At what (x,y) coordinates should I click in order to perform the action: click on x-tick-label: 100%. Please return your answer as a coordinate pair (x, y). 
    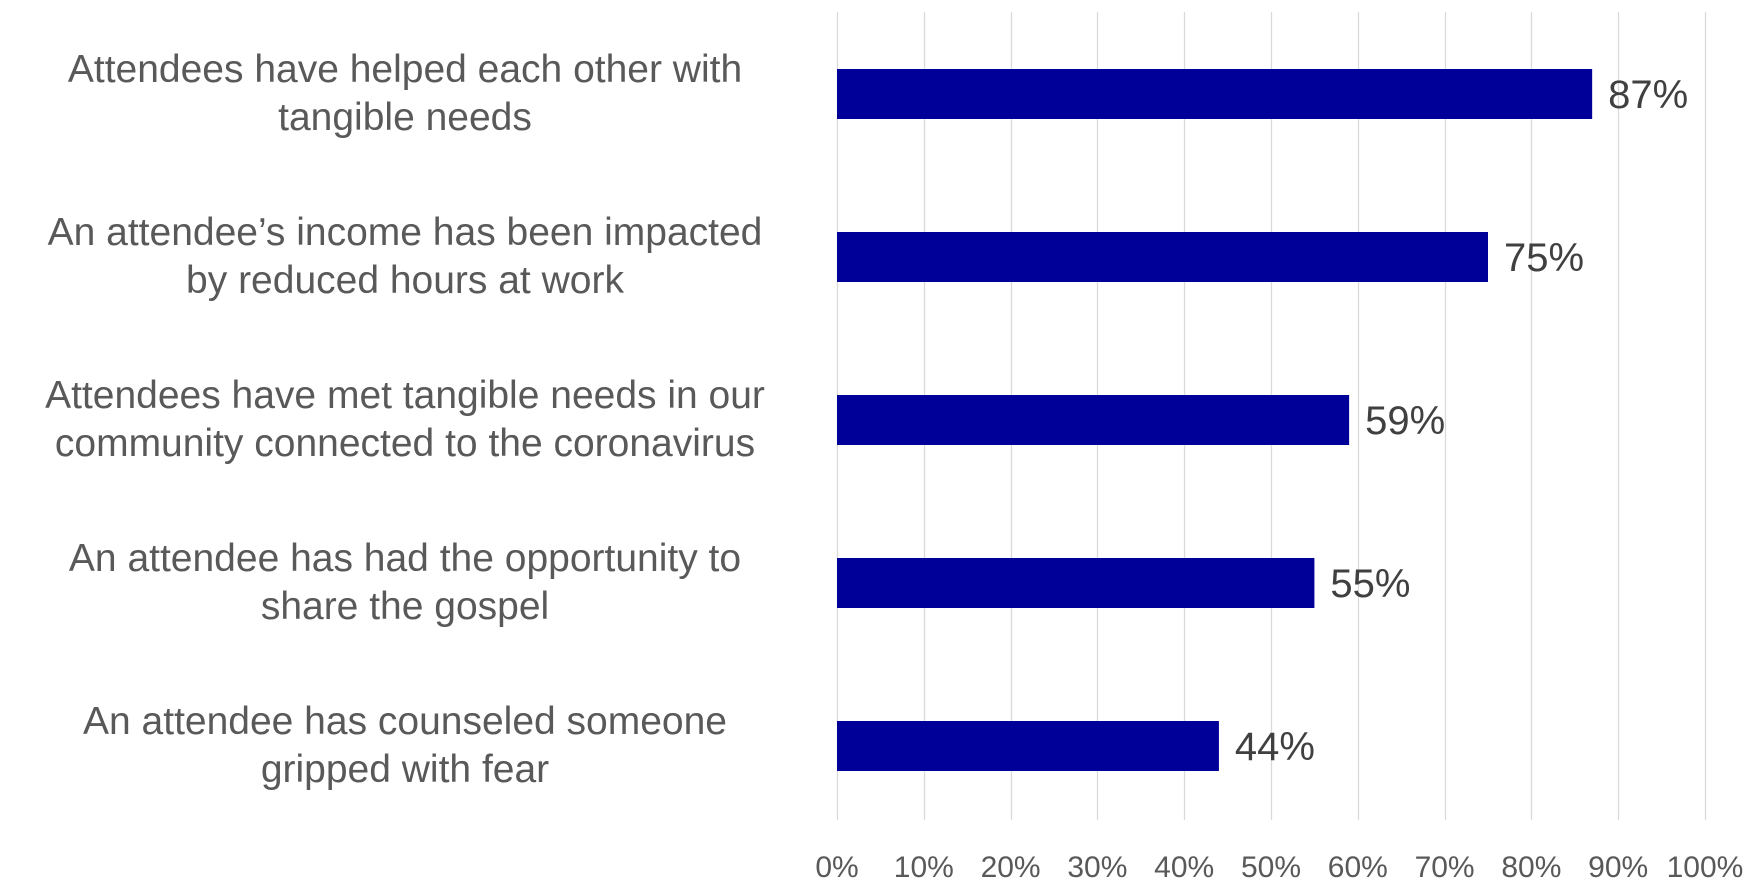
    Looking at the image, I should click on (1705, 865).